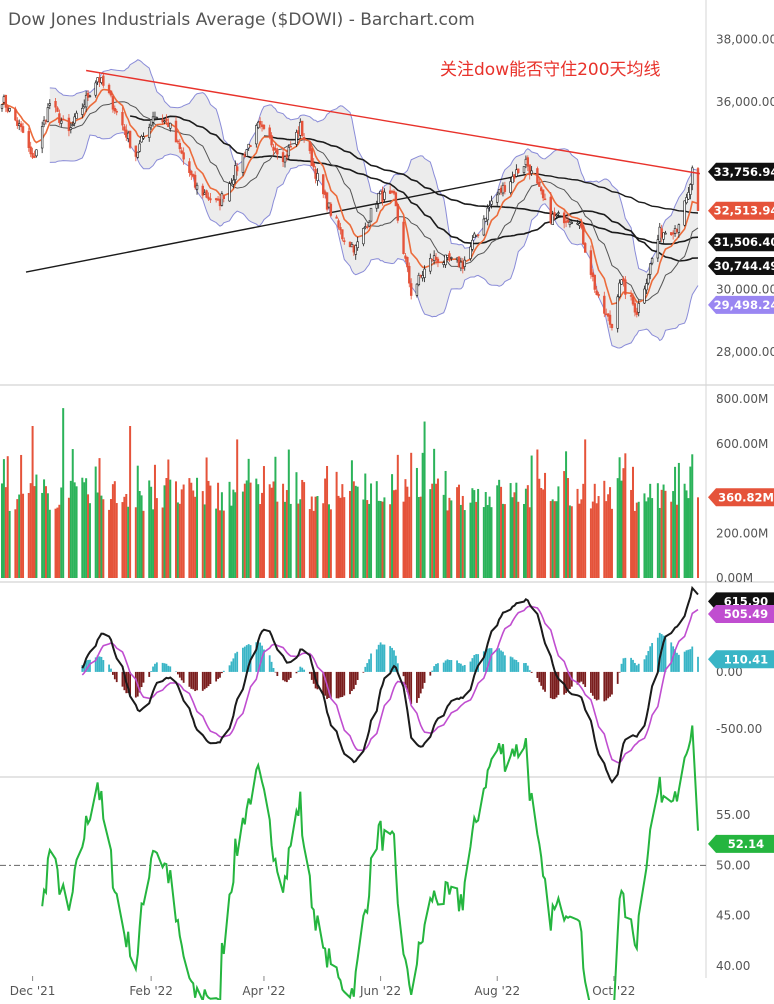  What do you see at coordinates (739, 729) in the screenshot?
I see `macd-y-tick: -500.00` at bounding box center [739, 729].